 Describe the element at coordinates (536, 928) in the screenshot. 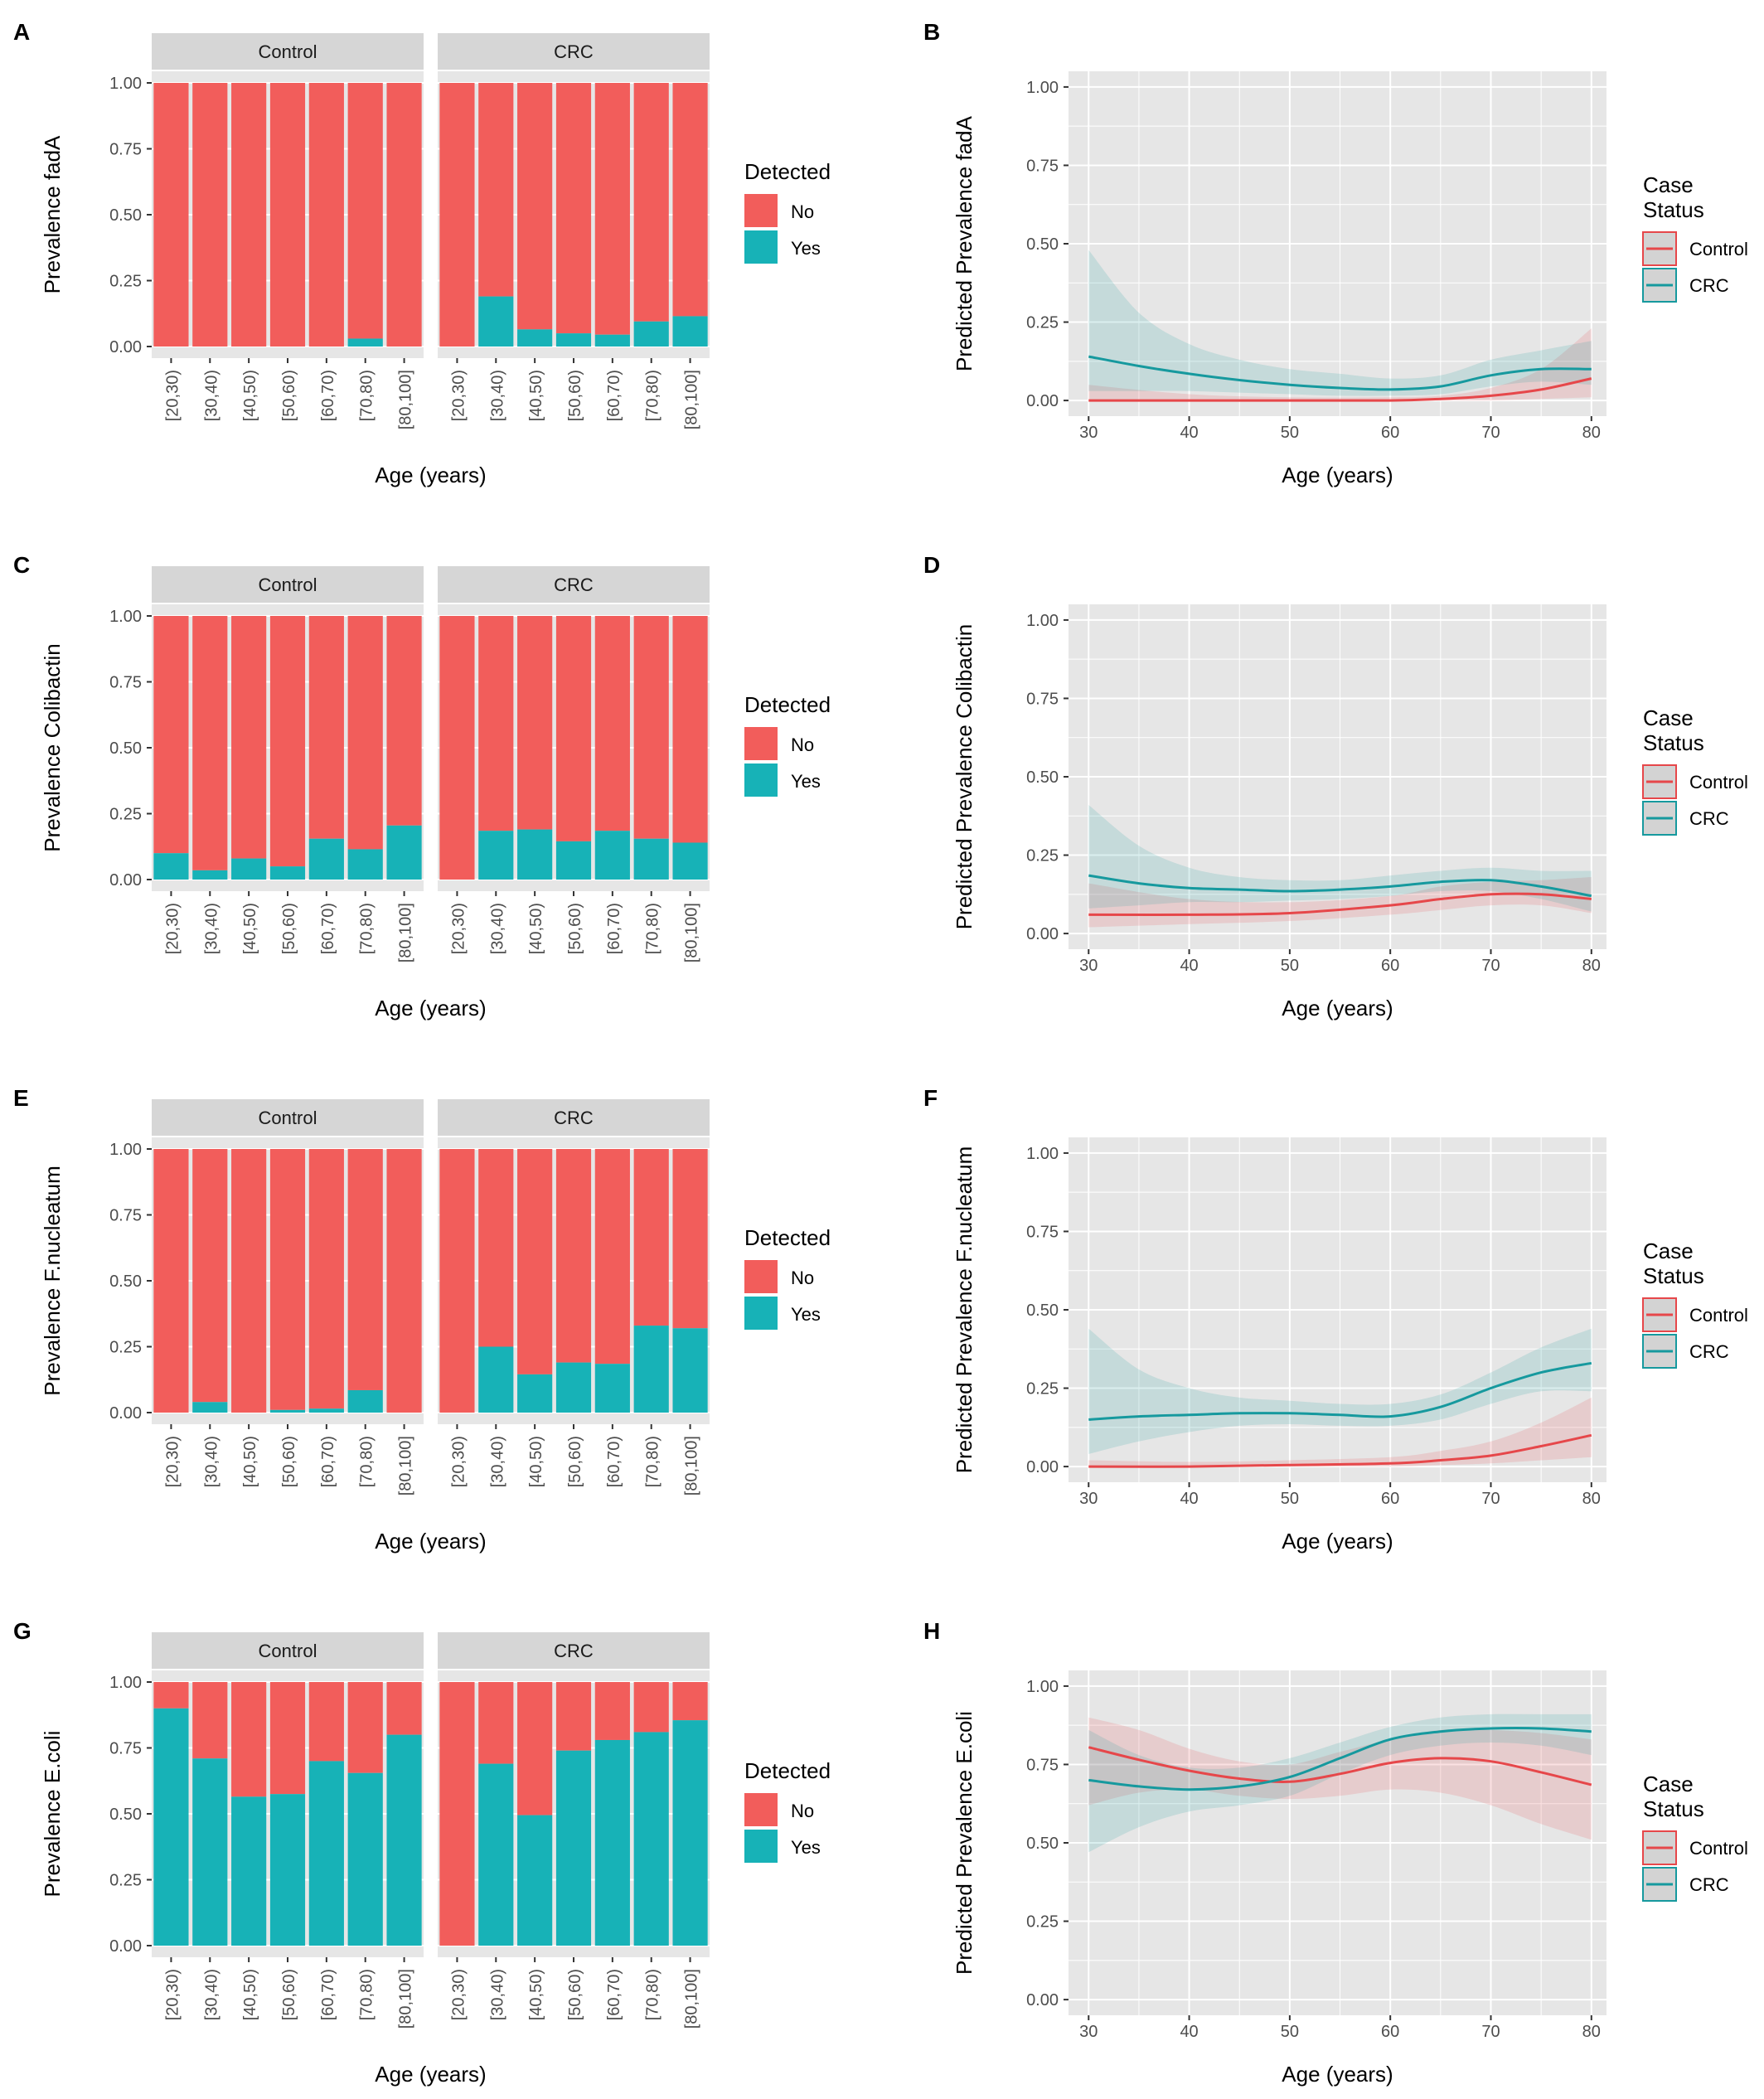

I see `x-tick-label: [40,50)` at that location.